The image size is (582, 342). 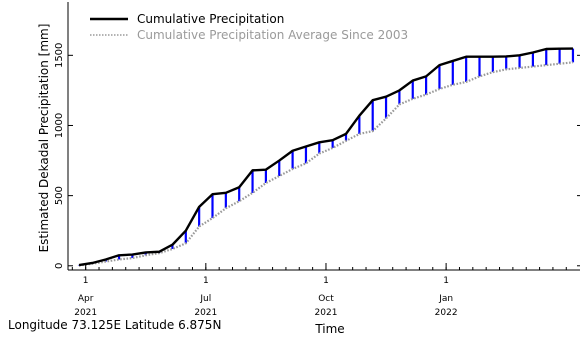 I want to click on y-tick-label: 1500, so click(x=59, y=55).